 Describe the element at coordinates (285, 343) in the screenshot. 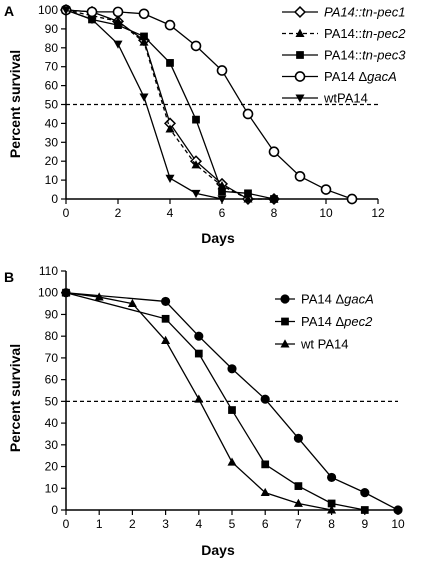

I see `legend-marker-wt-pa14` at that location.